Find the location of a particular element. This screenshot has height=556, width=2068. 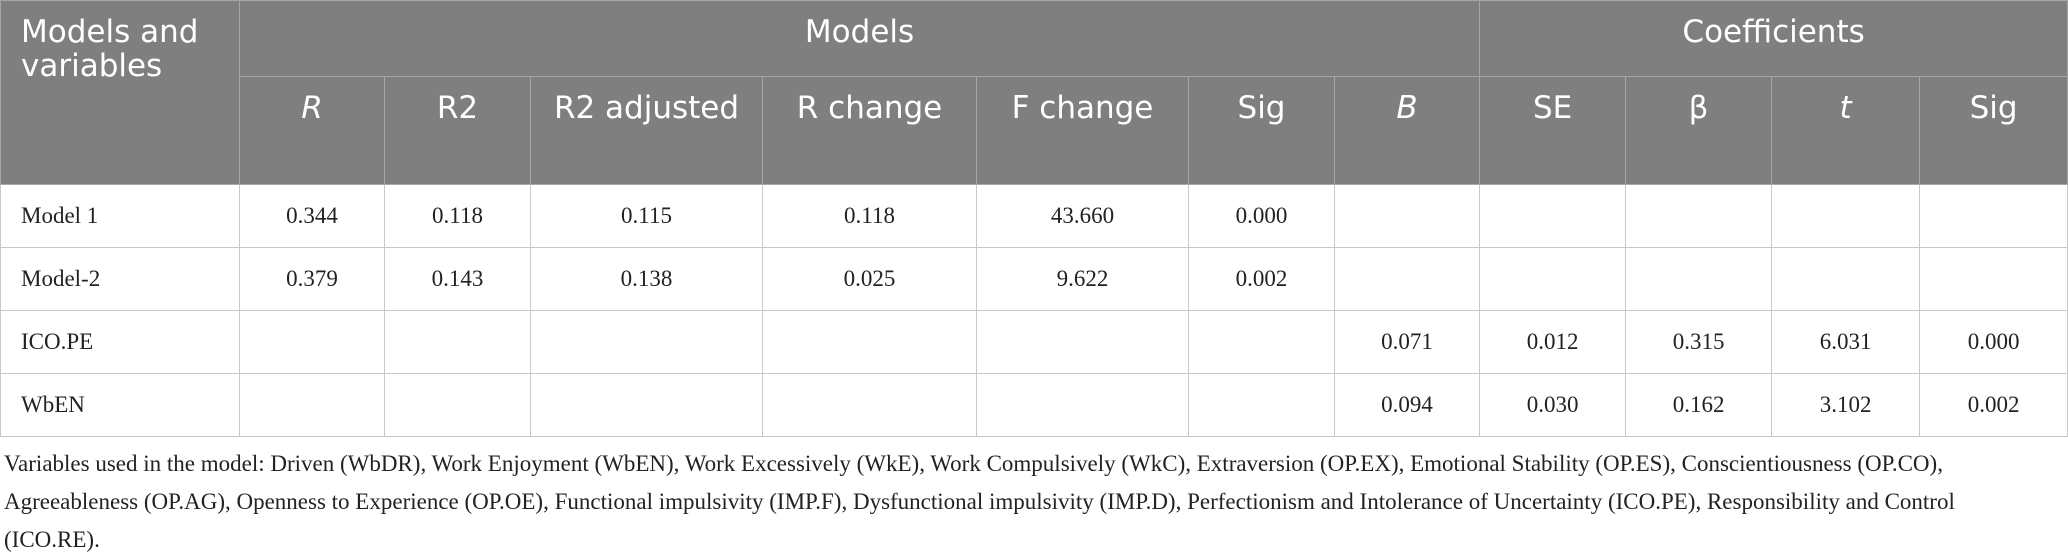

group-header: Models is located at coordinates (859, 38).